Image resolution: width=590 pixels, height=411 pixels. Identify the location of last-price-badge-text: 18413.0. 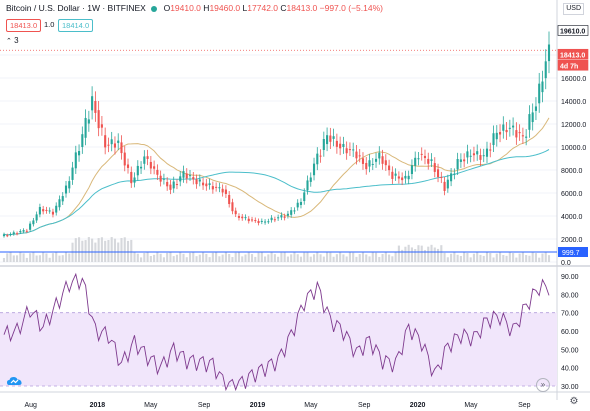
(572, 55).